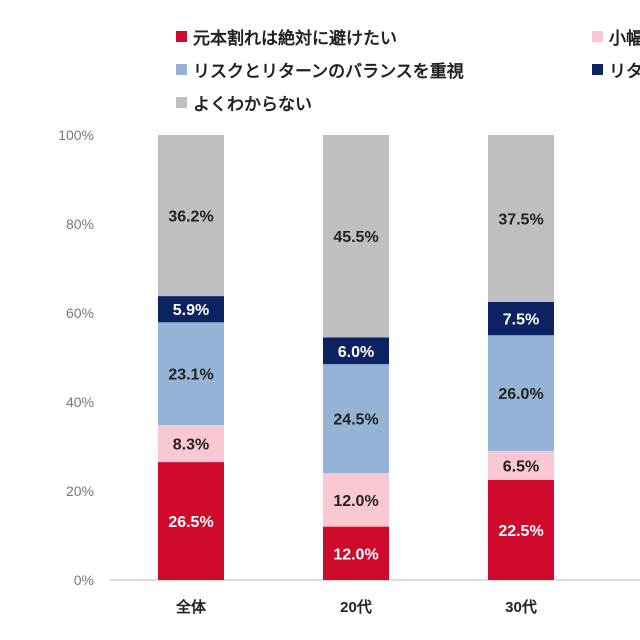 This screenshot has height=640, width=640. I want to click on legend-label: 小幅, so click(624, 38).